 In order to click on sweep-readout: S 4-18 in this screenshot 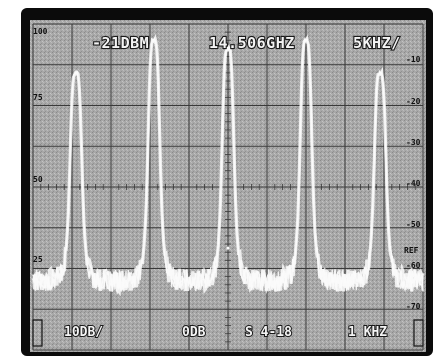, I will do `click(268, 332)`.